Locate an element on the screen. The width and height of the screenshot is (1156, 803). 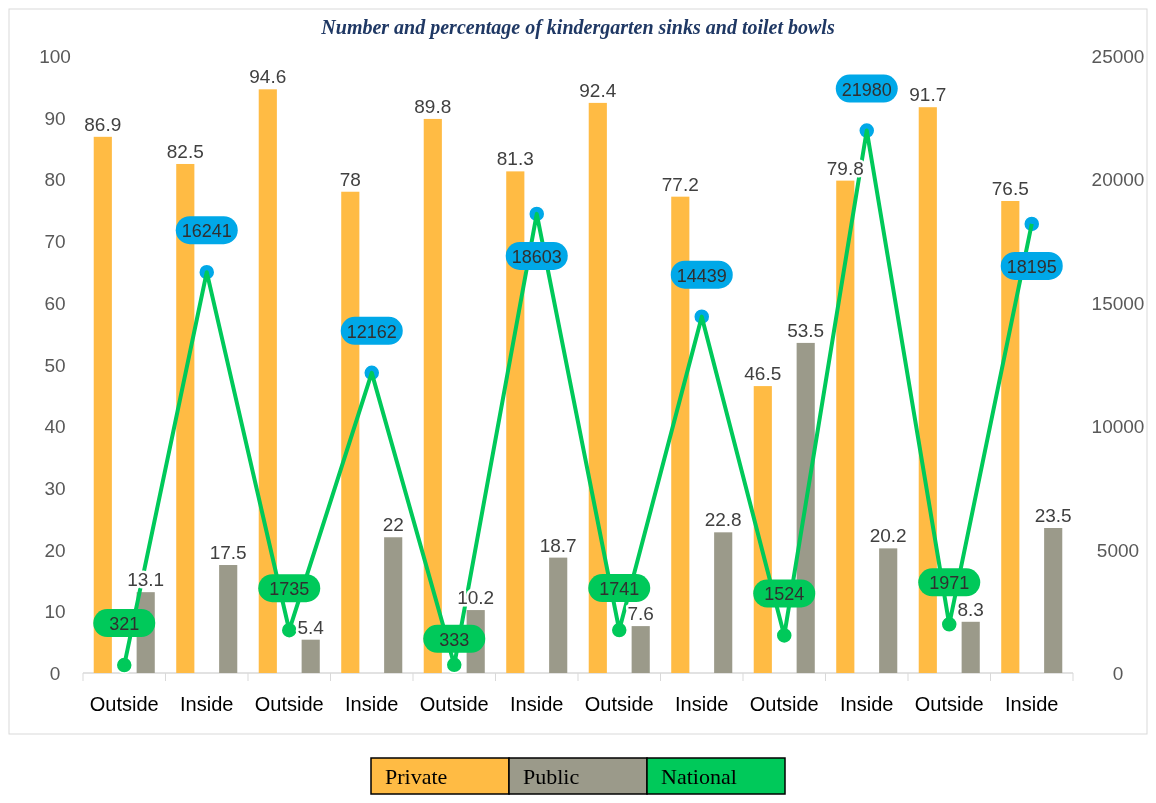
data-label: 18.7 is located at coordinates (558, 545).